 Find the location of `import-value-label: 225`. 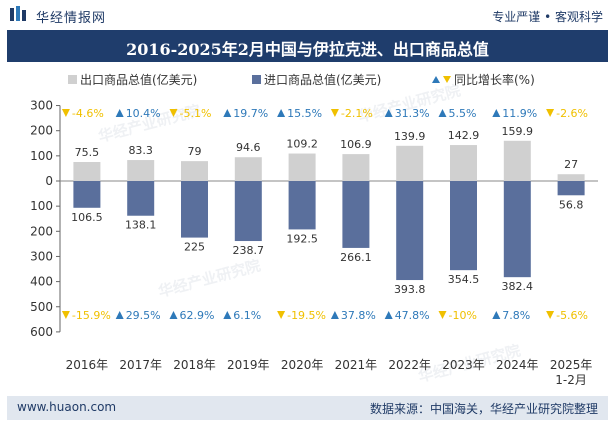

import-value-label: 225 is located at coordinates (194, 247).